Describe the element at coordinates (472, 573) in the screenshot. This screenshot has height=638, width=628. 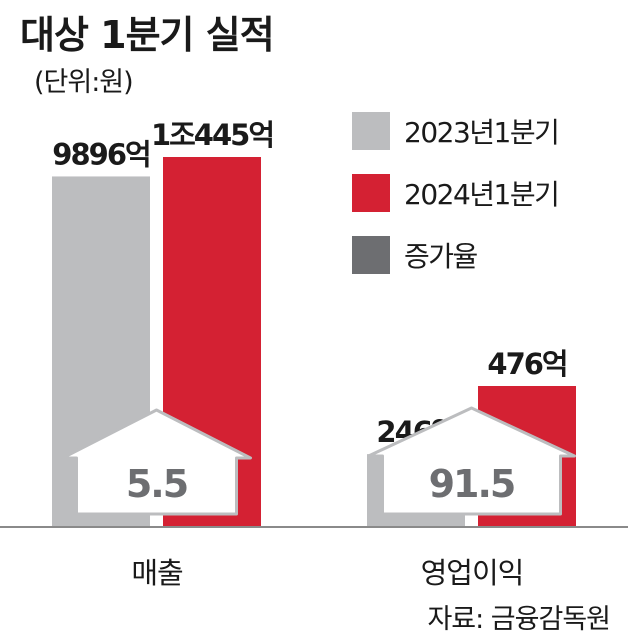
I see `category-label-operating-profit: 영업이익` at that location.